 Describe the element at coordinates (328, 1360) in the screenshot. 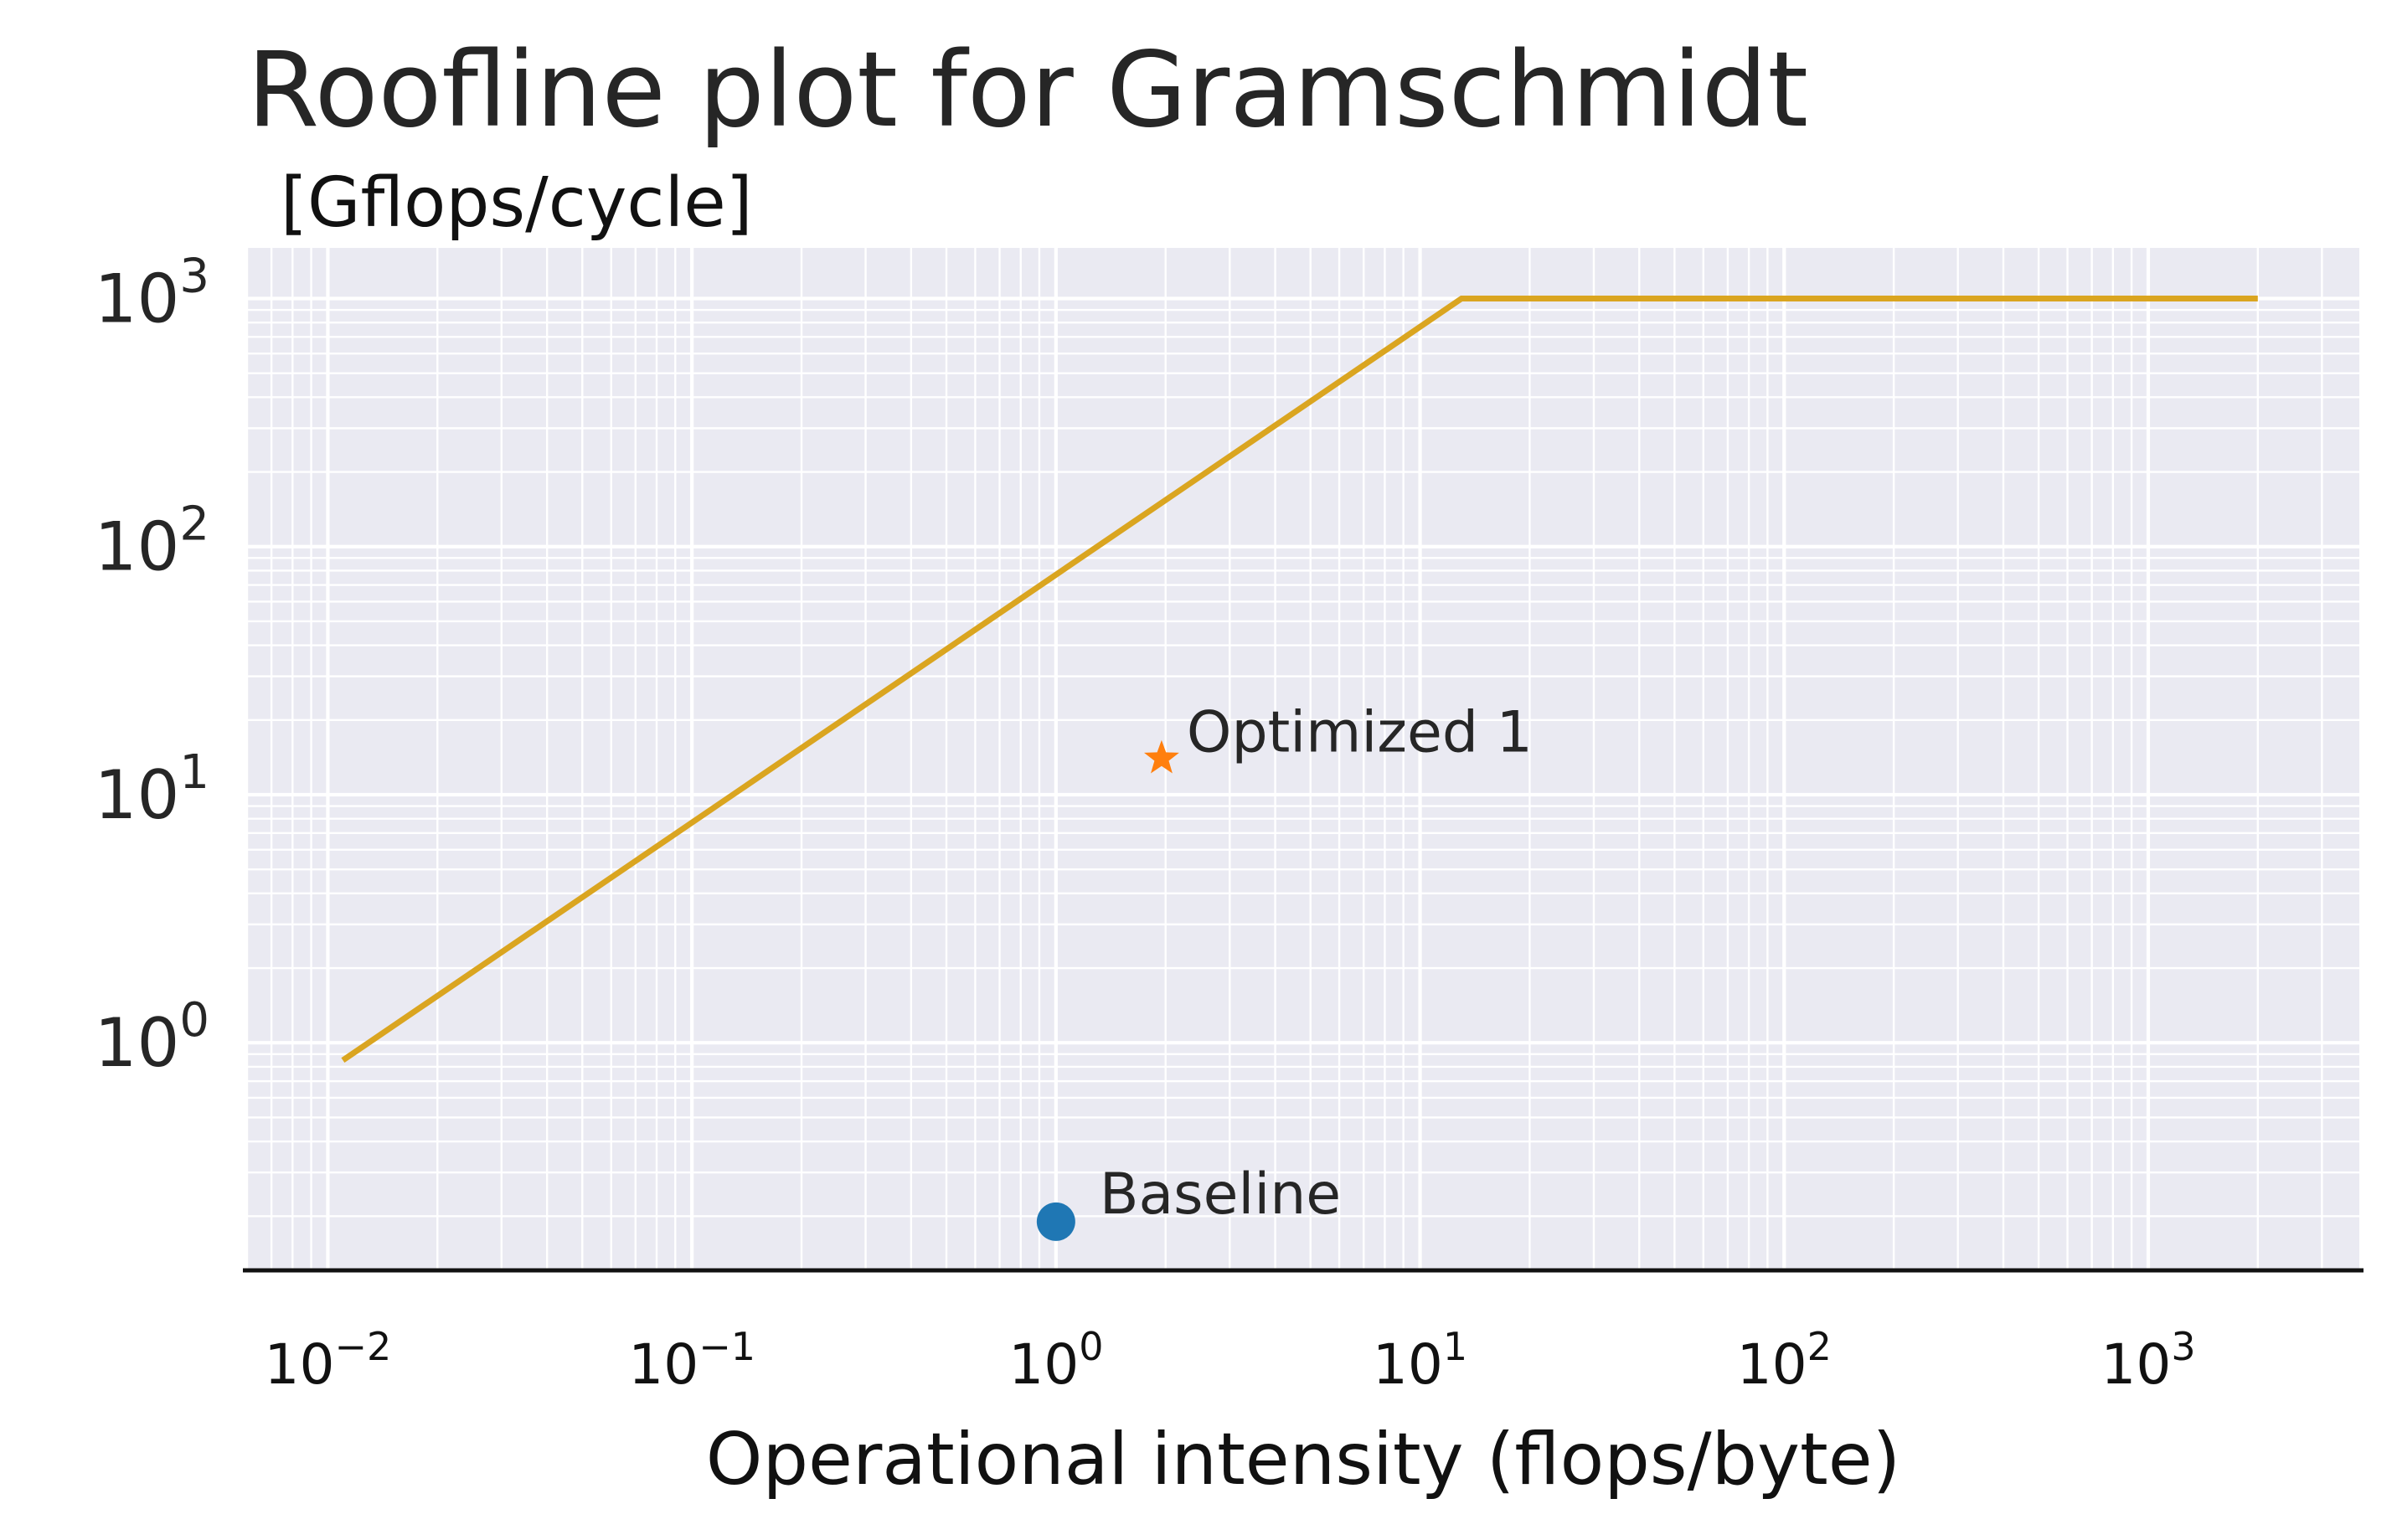

I see `x-tick-label: 10⁻²` at that location.